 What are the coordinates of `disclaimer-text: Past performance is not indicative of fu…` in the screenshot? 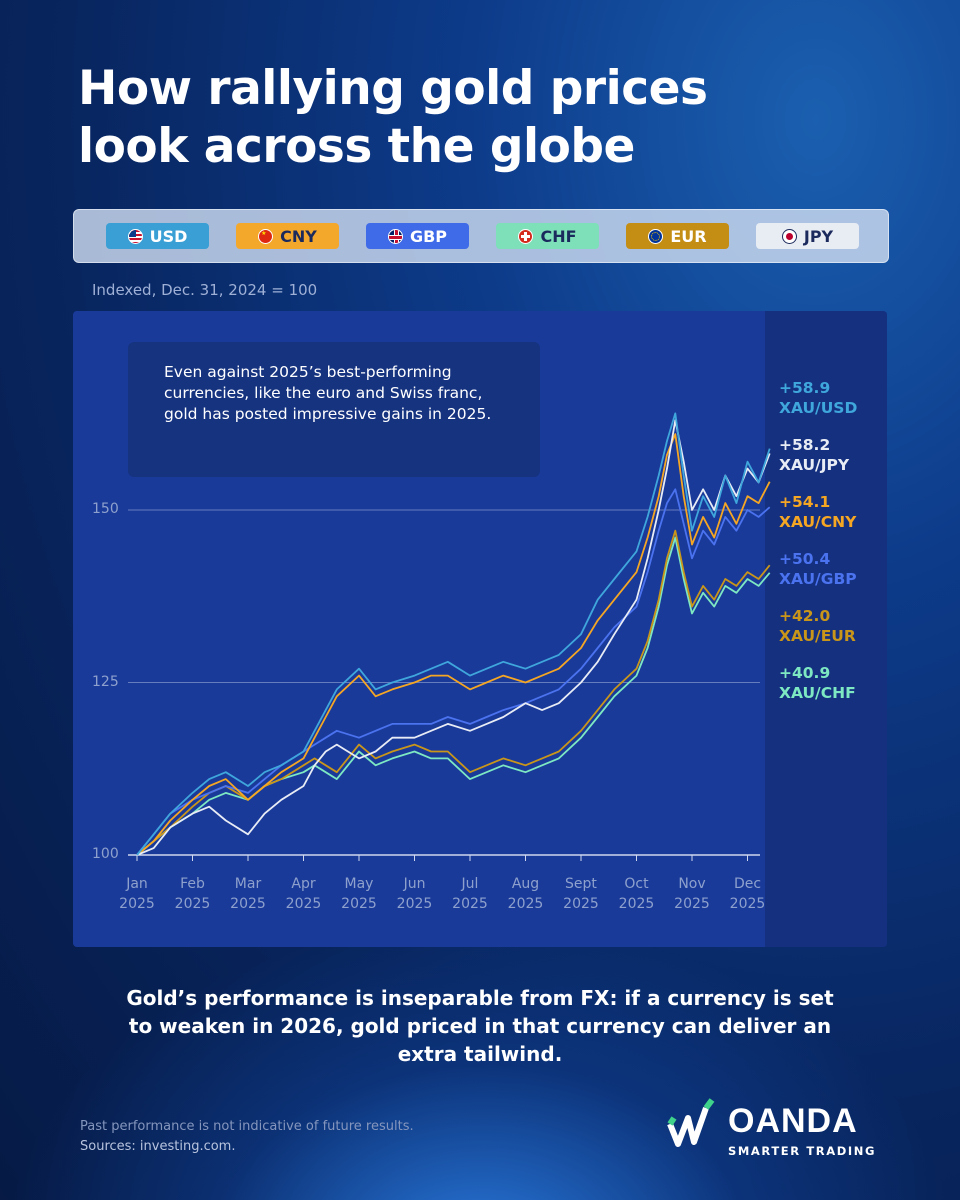 It's located at (247, 1126).